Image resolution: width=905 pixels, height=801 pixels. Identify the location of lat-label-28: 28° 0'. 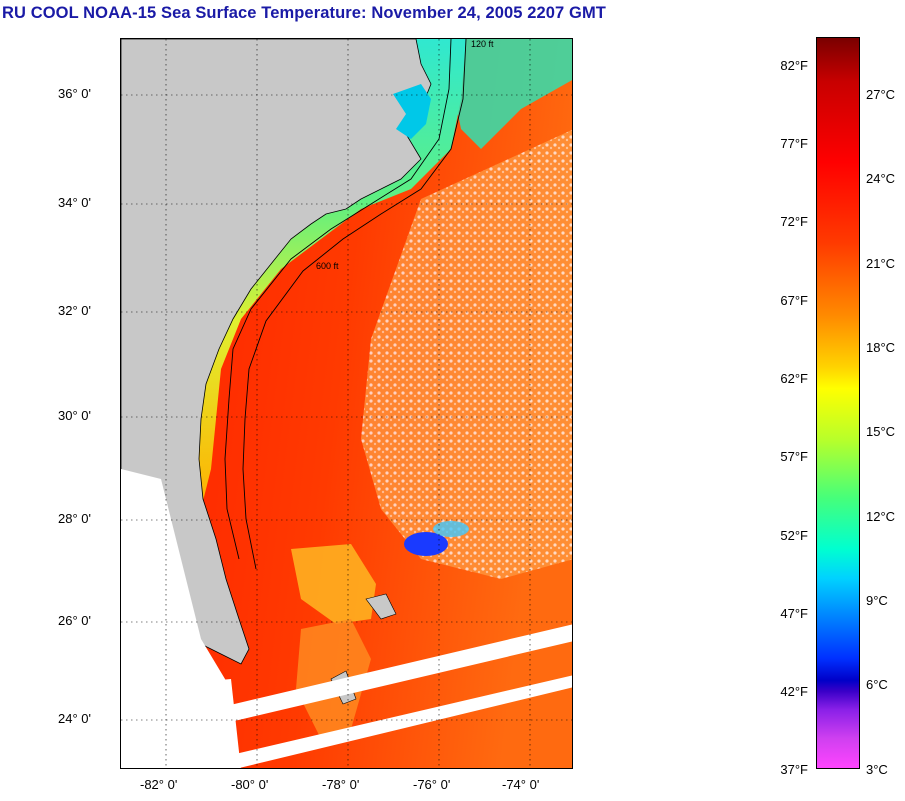
(74, 518).